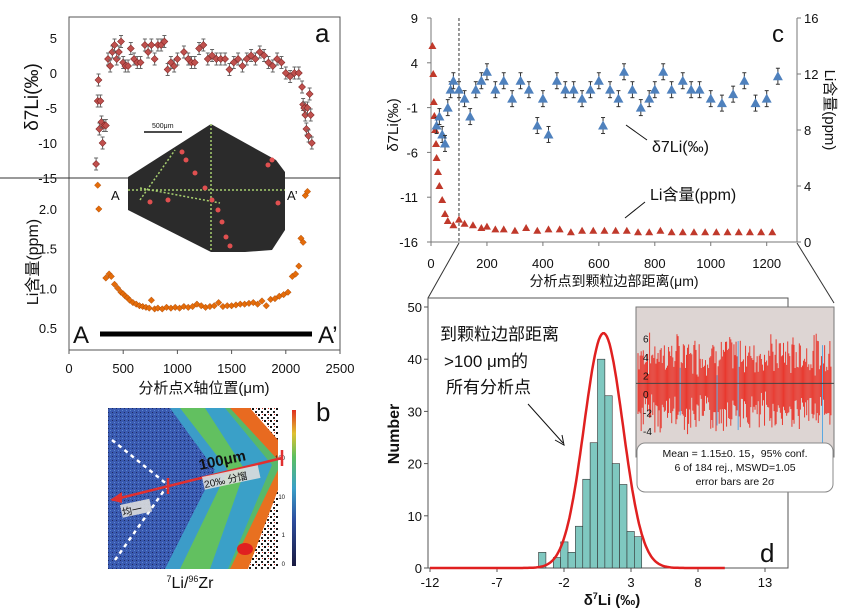 This screenshot has height=613, width=849. I want to click on top-y-tick-label: -10, so click(47, 143).